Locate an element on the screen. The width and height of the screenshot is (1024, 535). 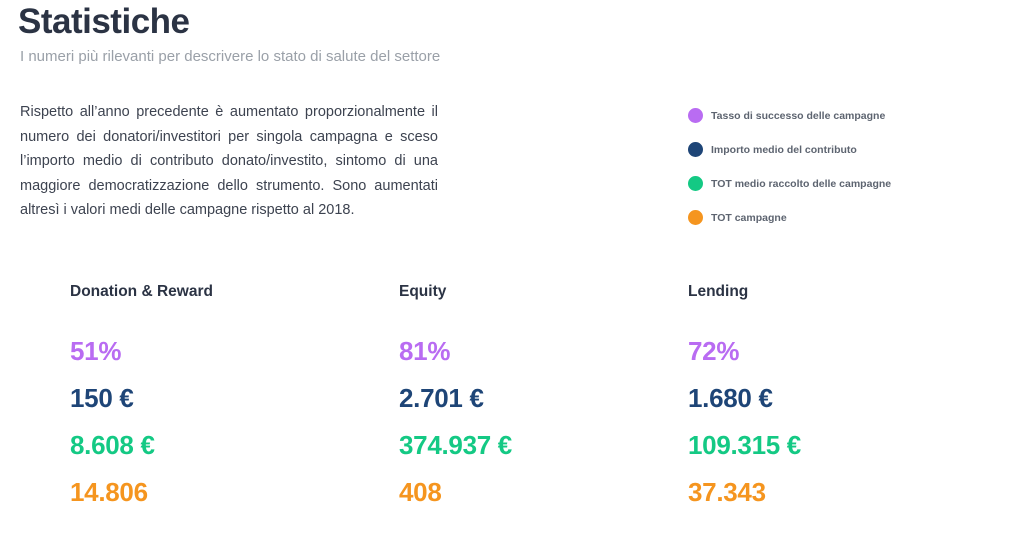
total-campaigns-value: 408 is located at coordinates (420, 492).